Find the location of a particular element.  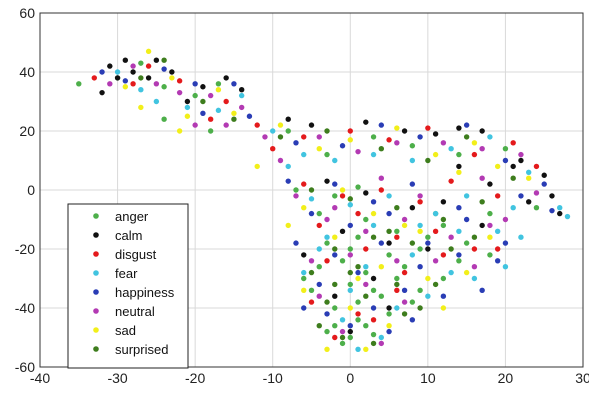

legend-marker-disgust is located at coordinates (96, 254).